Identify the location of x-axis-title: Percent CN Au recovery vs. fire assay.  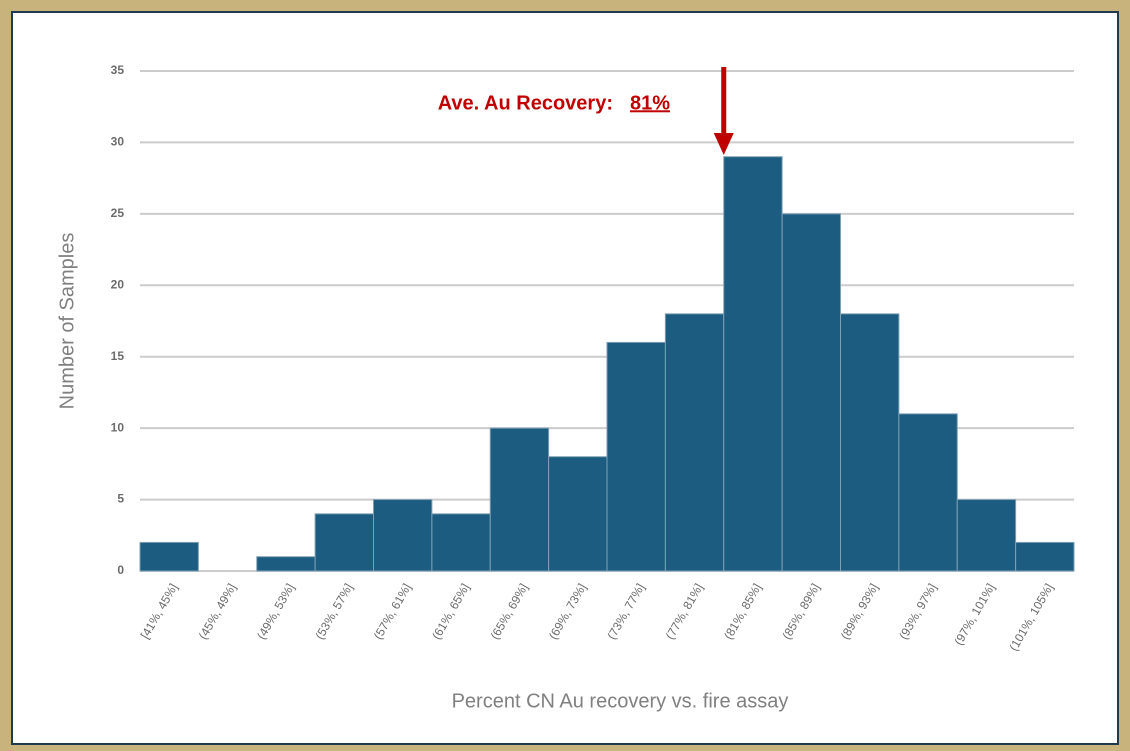
(620, 701).